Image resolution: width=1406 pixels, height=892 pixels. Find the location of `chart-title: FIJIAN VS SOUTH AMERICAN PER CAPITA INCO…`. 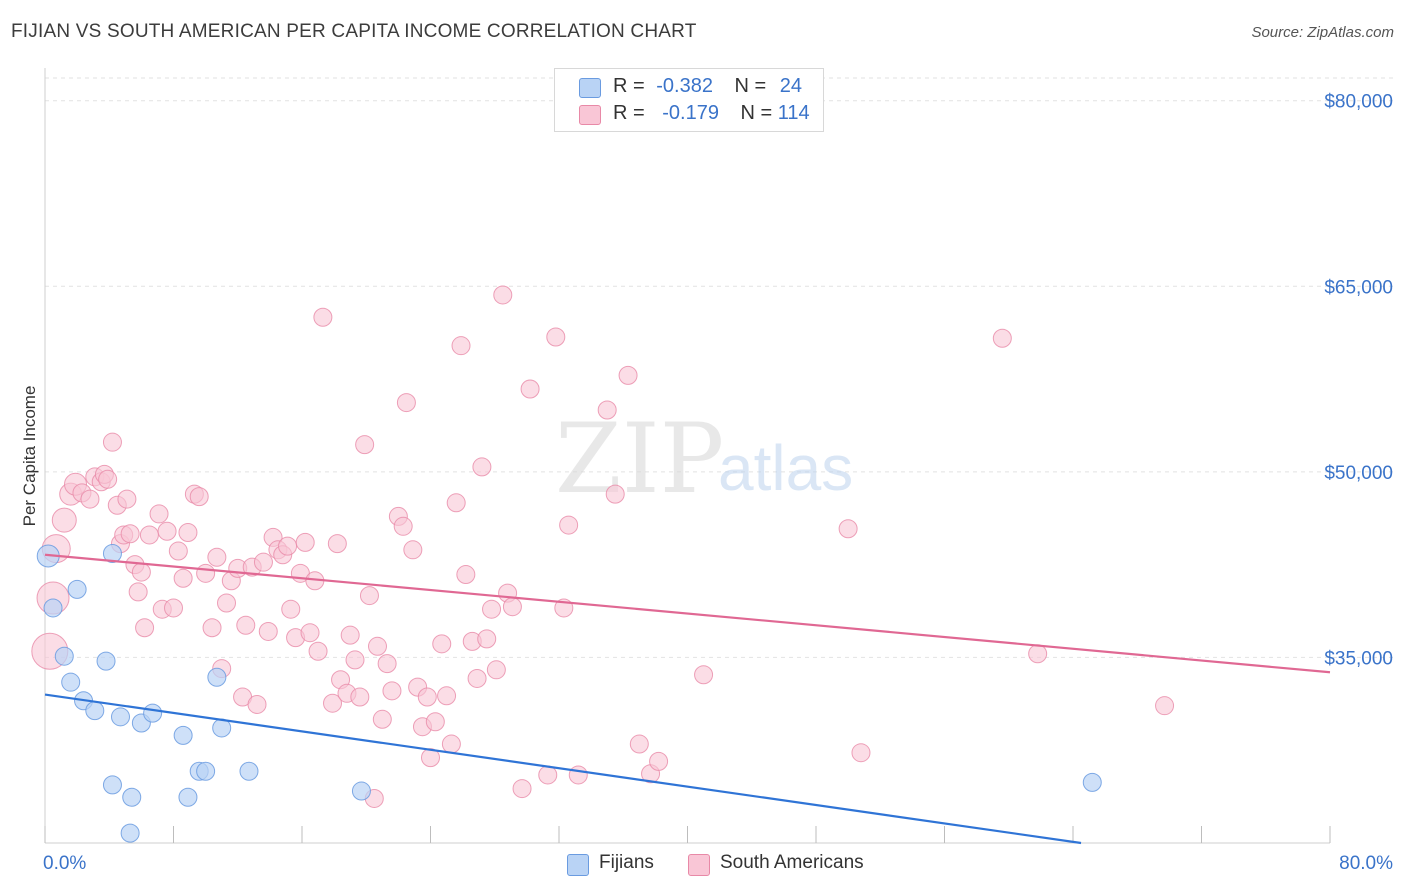

chart-title: FIJIAN VS SOUTH AMERICAN PER CAPITA INCO… is located at coordinates (354, 31).